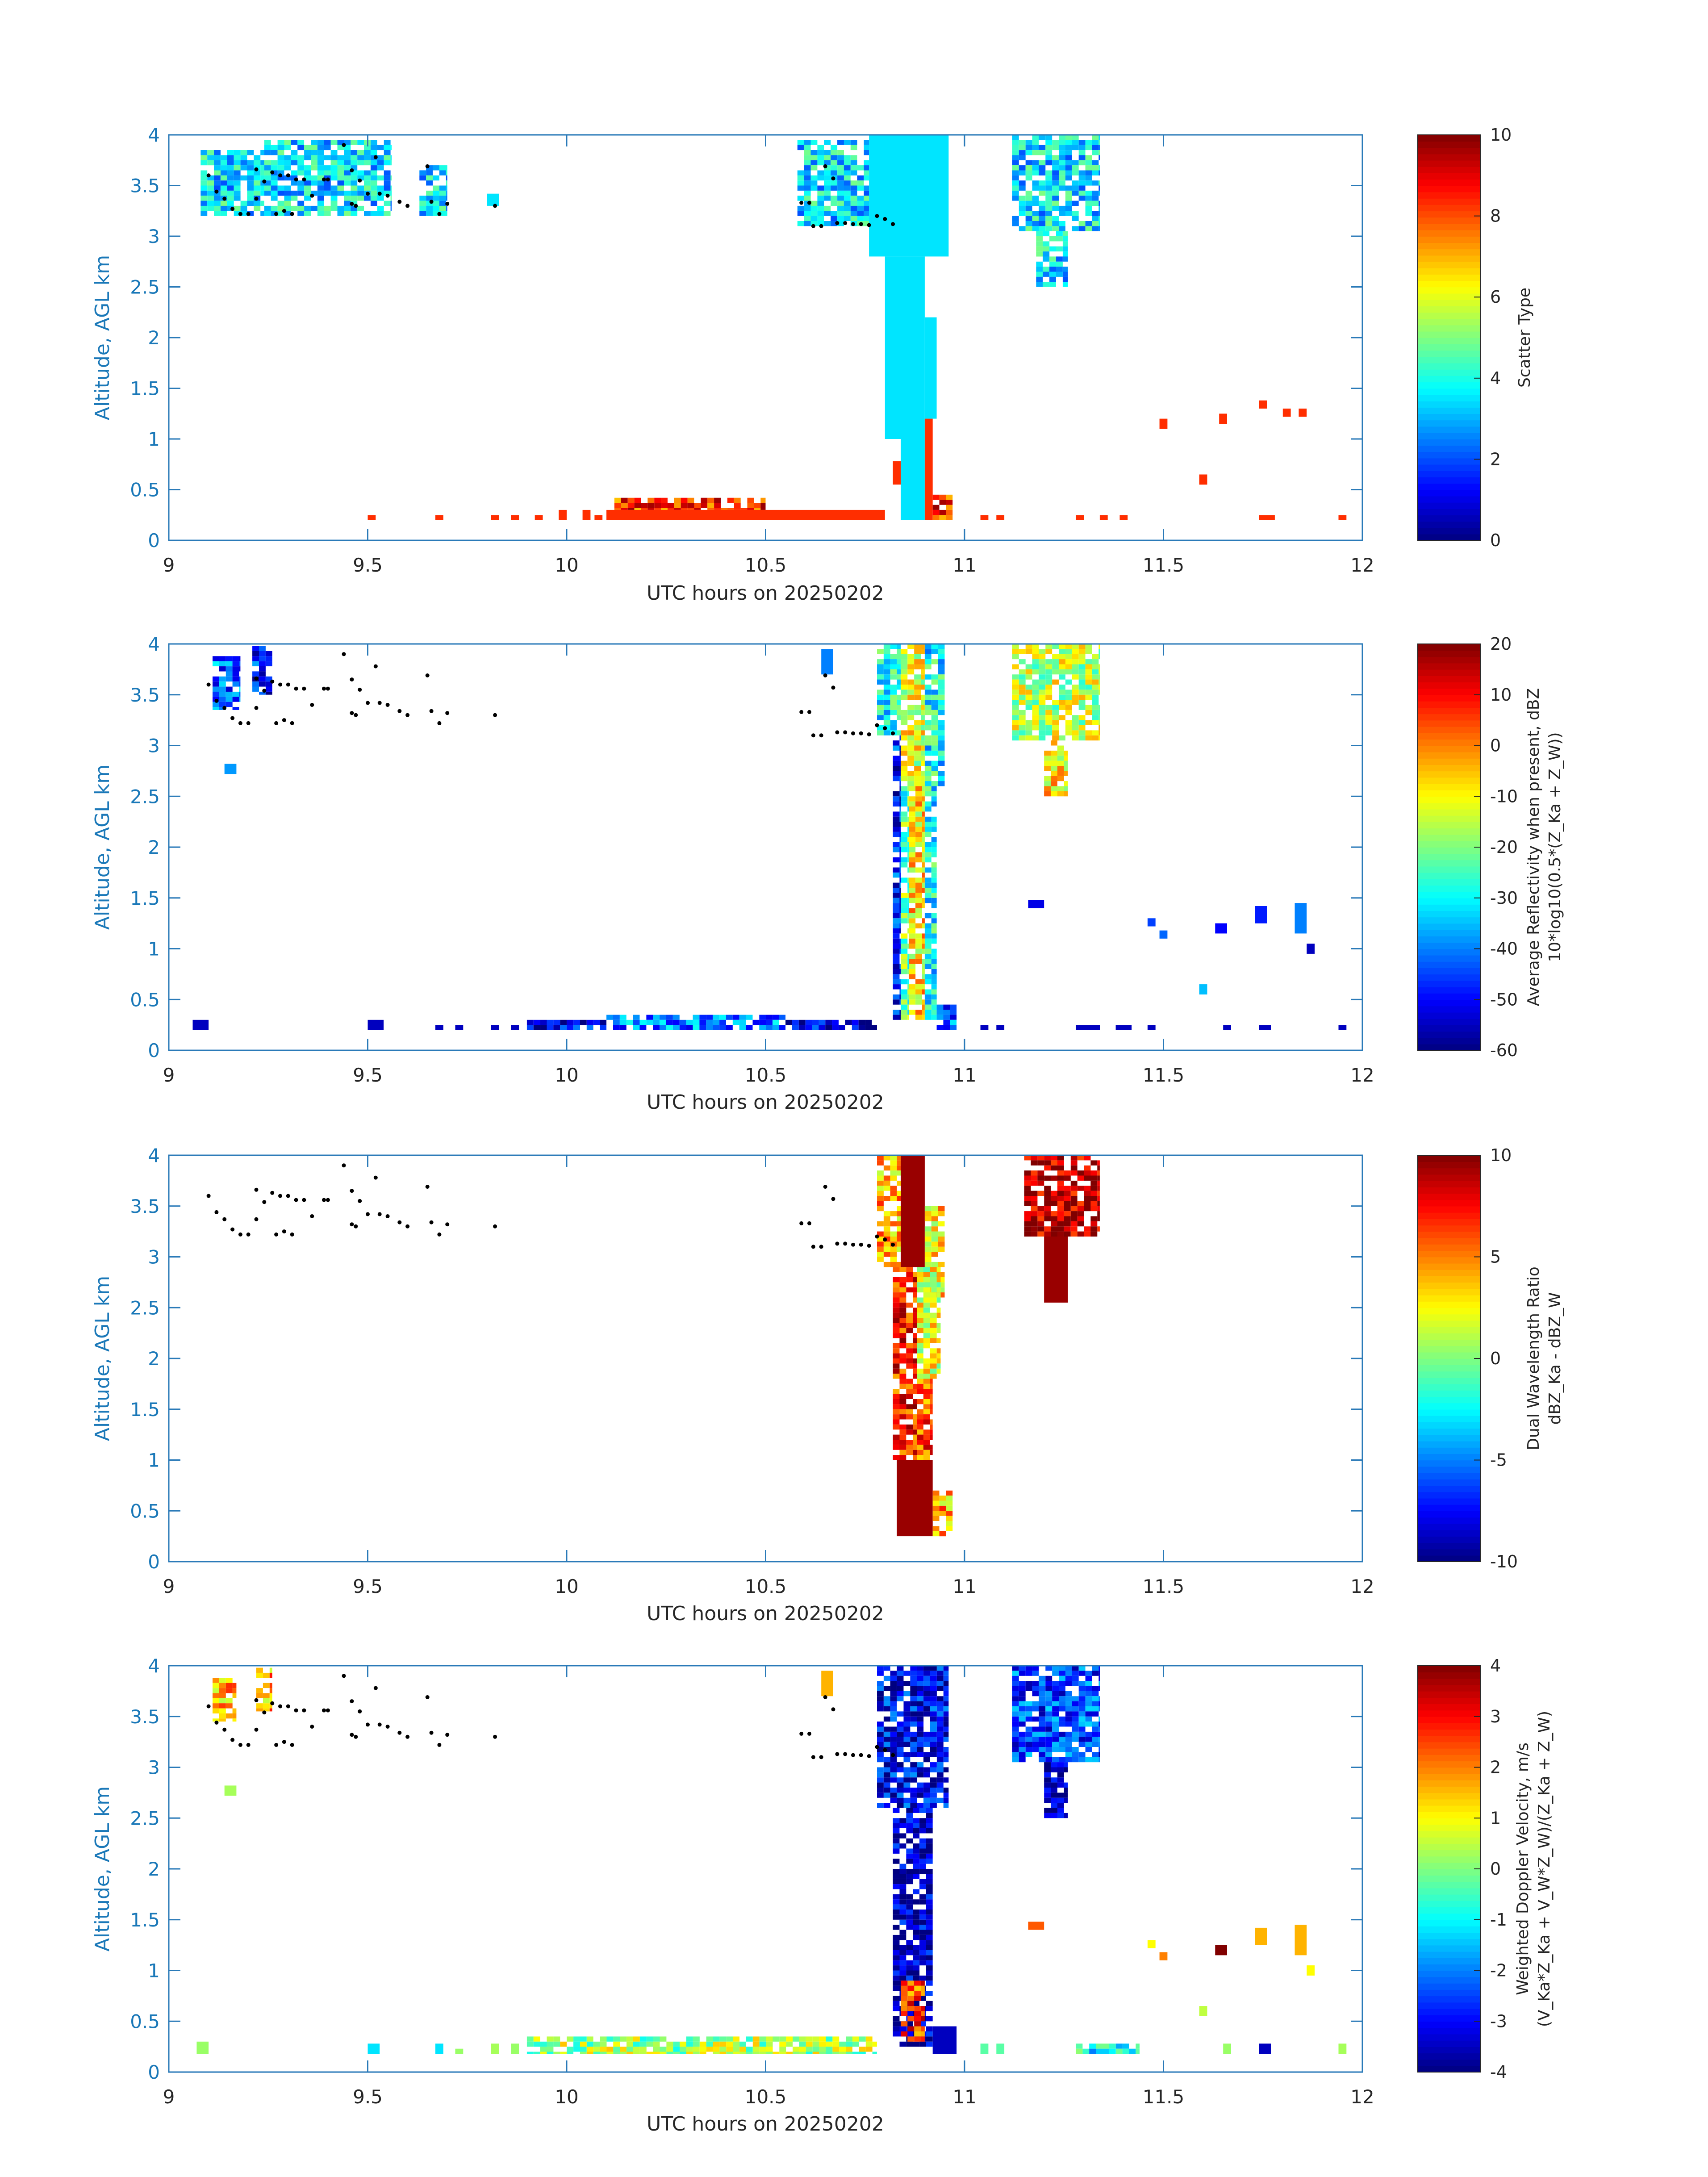  I want to click on colorbar-label-line-2: 10*log10(0.5*(Z_Ka + Z_W)), so click(1555, 847).